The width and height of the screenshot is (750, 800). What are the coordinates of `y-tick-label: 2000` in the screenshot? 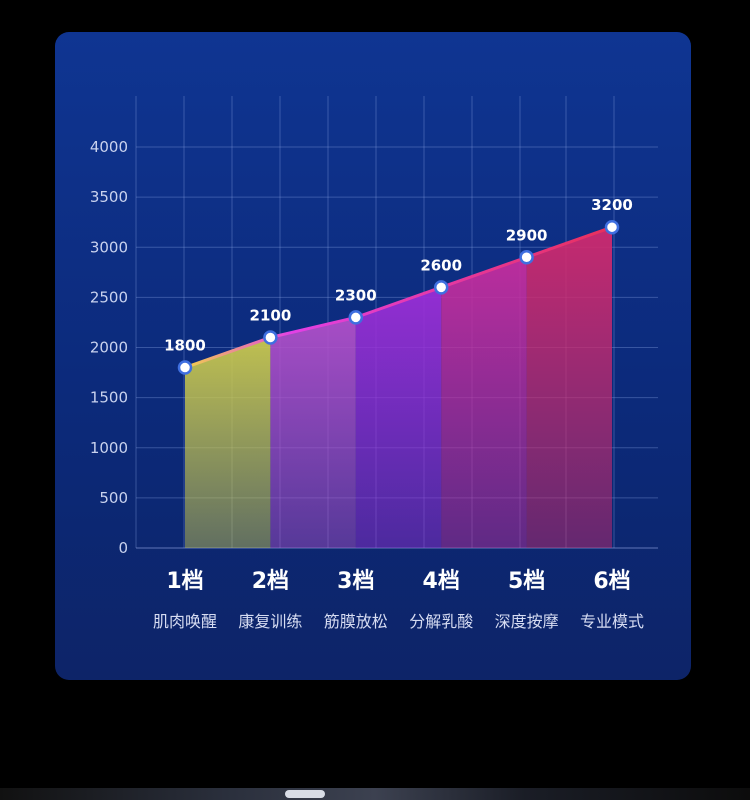 It's located at (109, 348).